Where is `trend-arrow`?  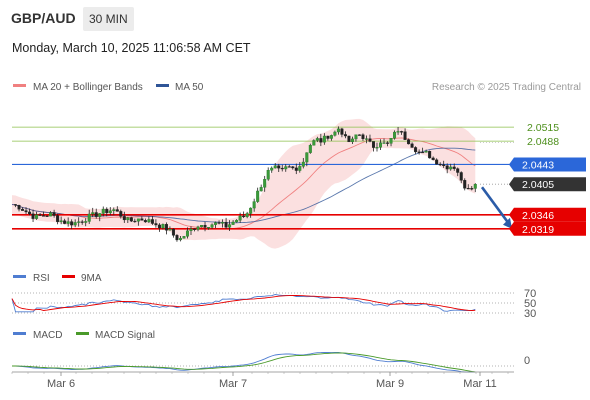 trend-arrow is located at coordinates (496, 207).